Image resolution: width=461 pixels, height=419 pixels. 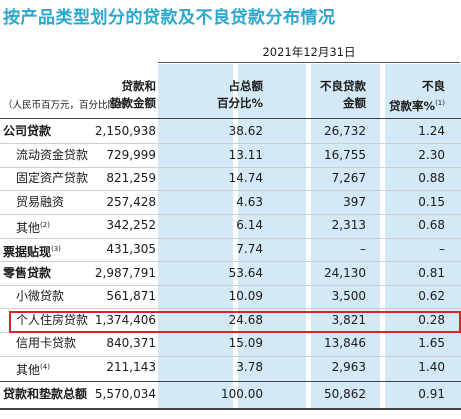 What do you see at coordinates (245, 131) in the screenshot?
I see `row-pct: 38.62` at bounding box center [245, 131].